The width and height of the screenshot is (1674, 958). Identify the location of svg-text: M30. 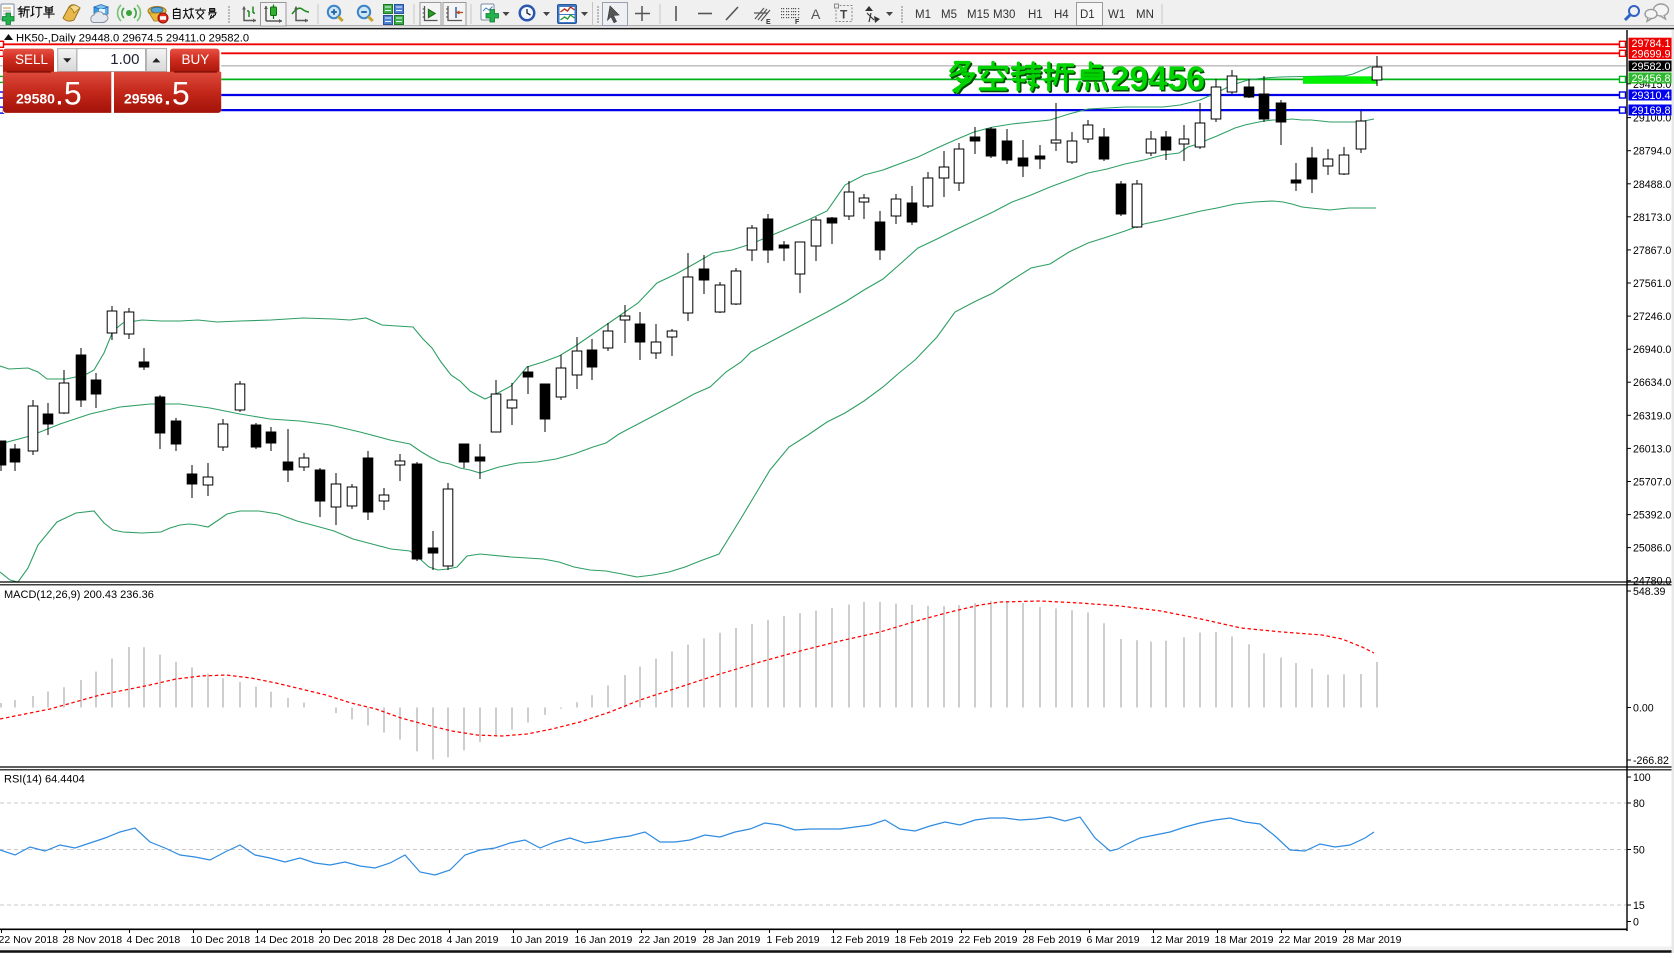
(1004, 15).